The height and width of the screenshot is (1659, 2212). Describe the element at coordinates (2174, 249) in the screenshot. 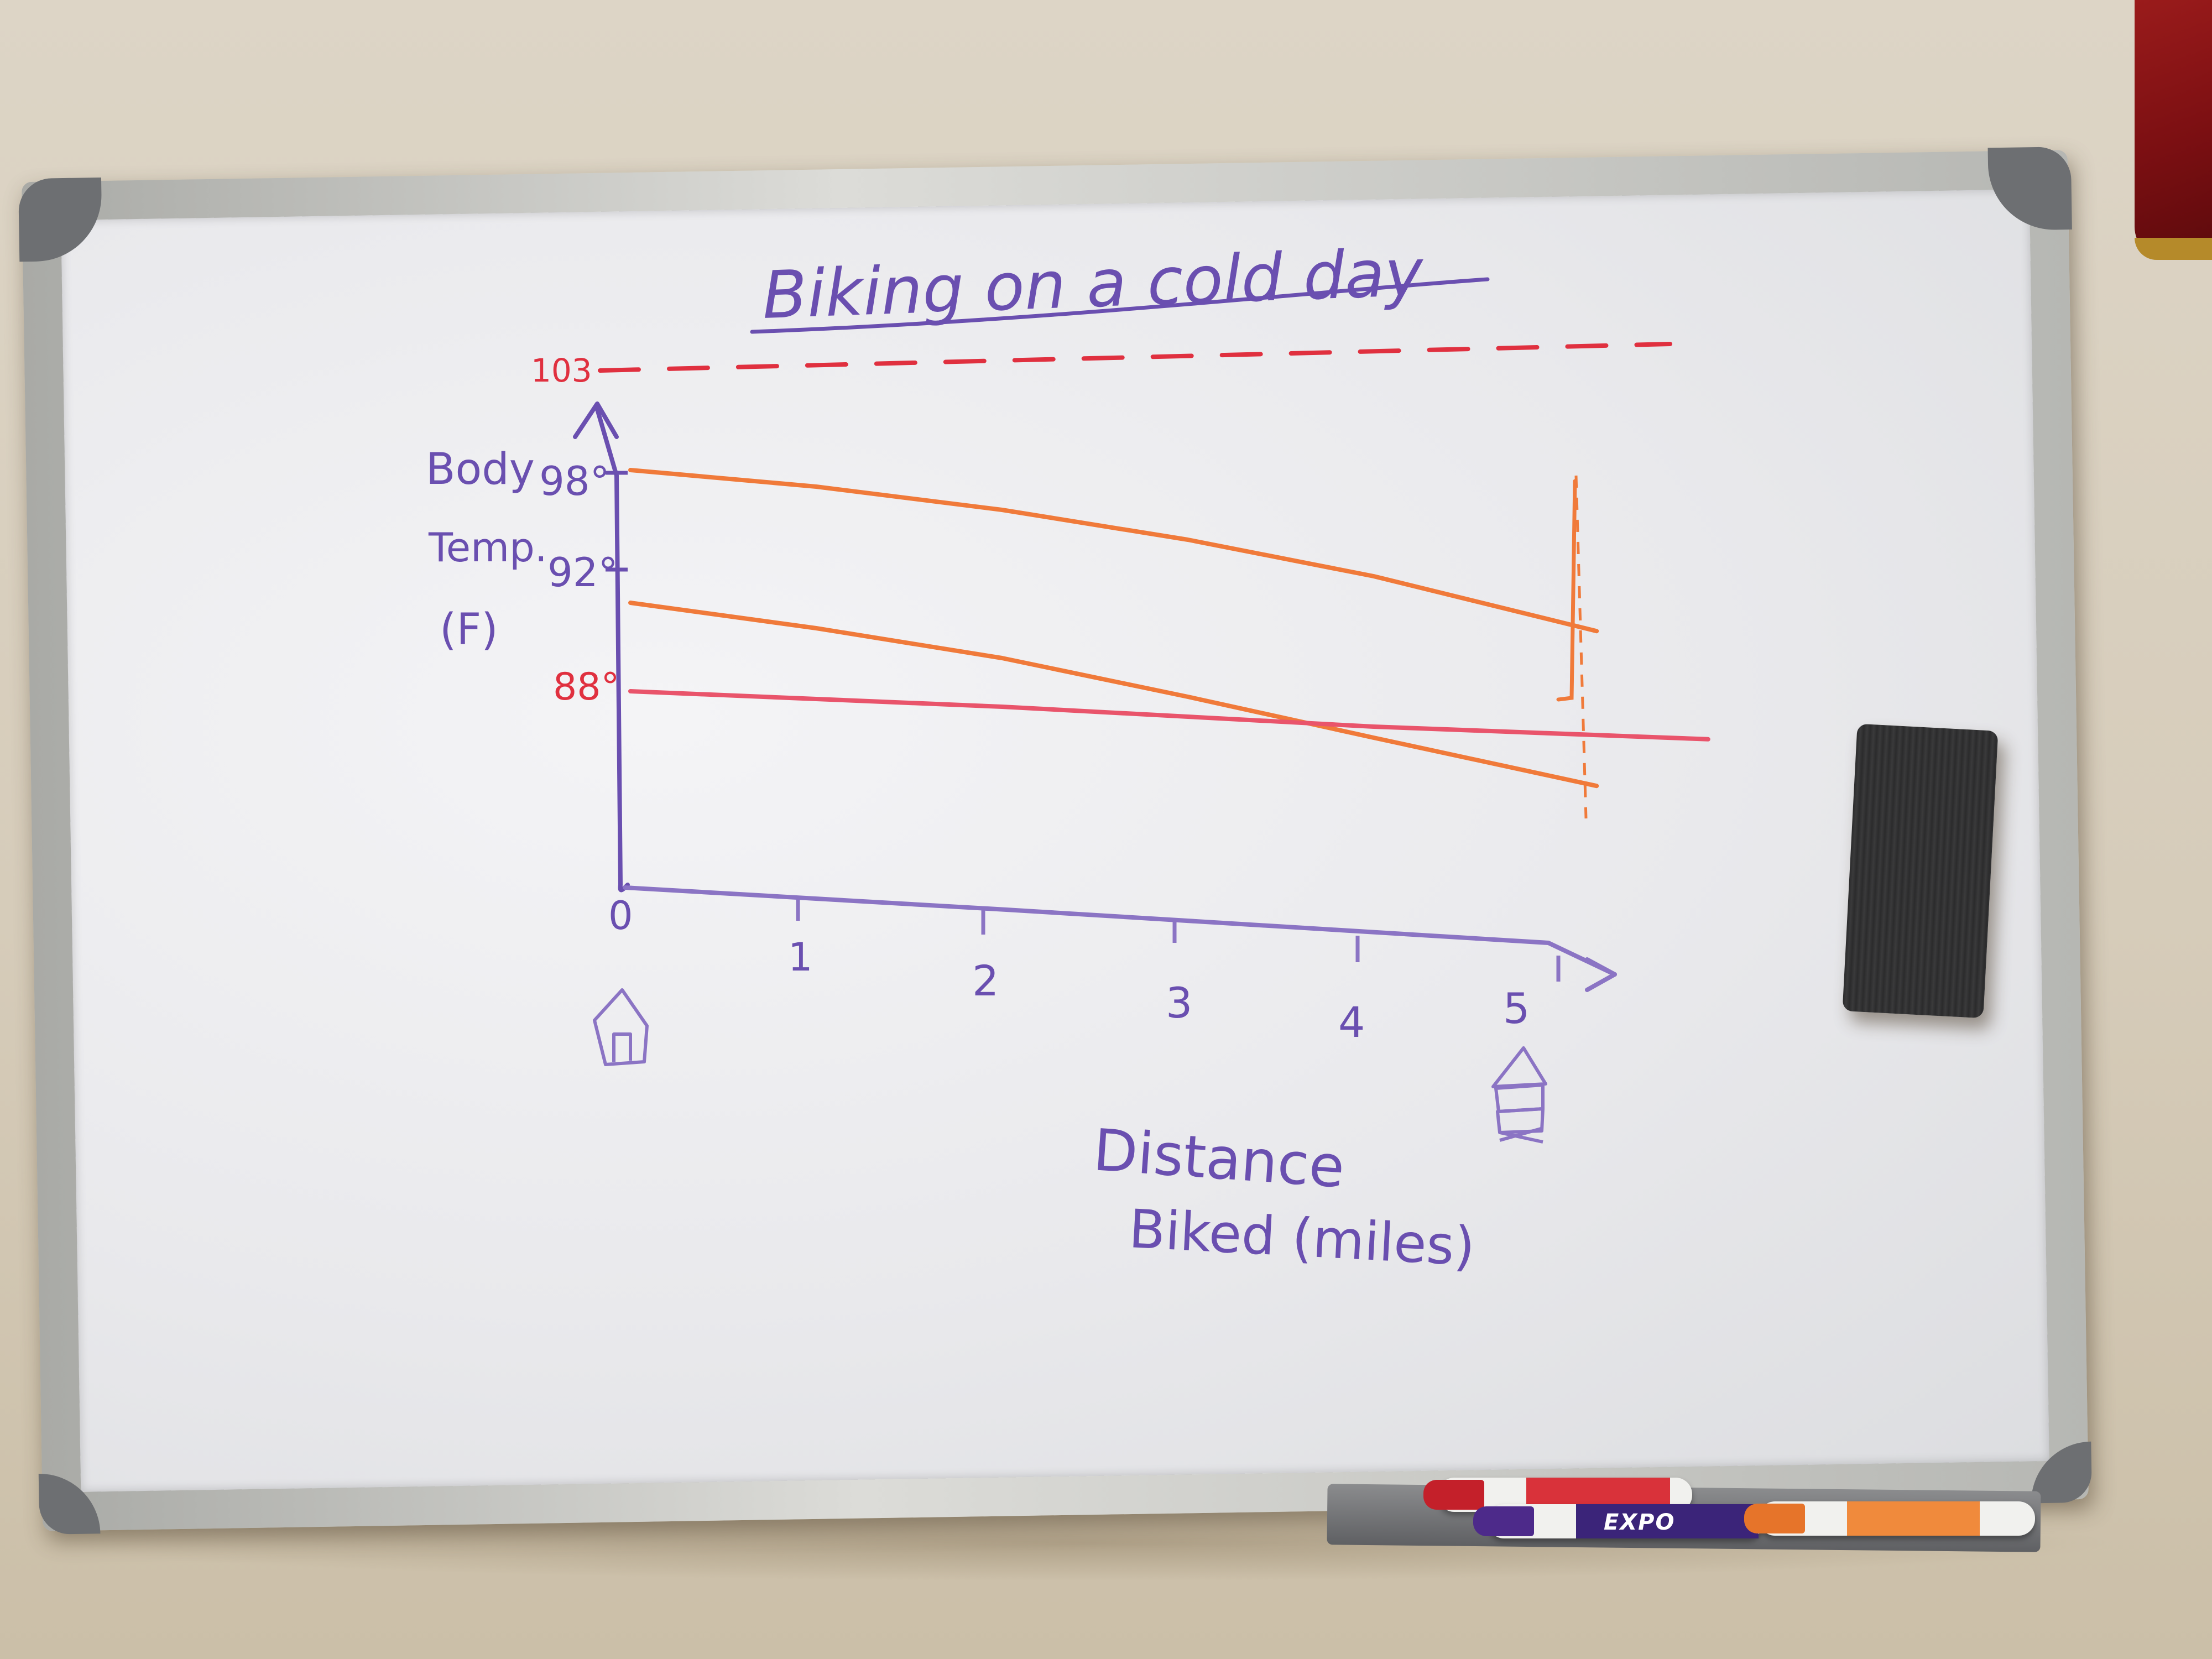

I see `fabric-trim` at that location.